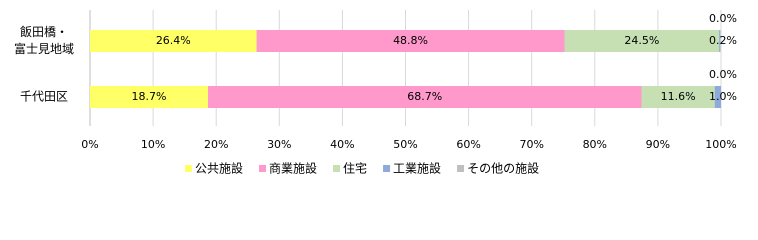 Image resolution: width=758 pixels, height=240 pixels. Describe the element at coordinates (405, 144) in the screenshot. I see `x-tick-label: 50%` at that location.